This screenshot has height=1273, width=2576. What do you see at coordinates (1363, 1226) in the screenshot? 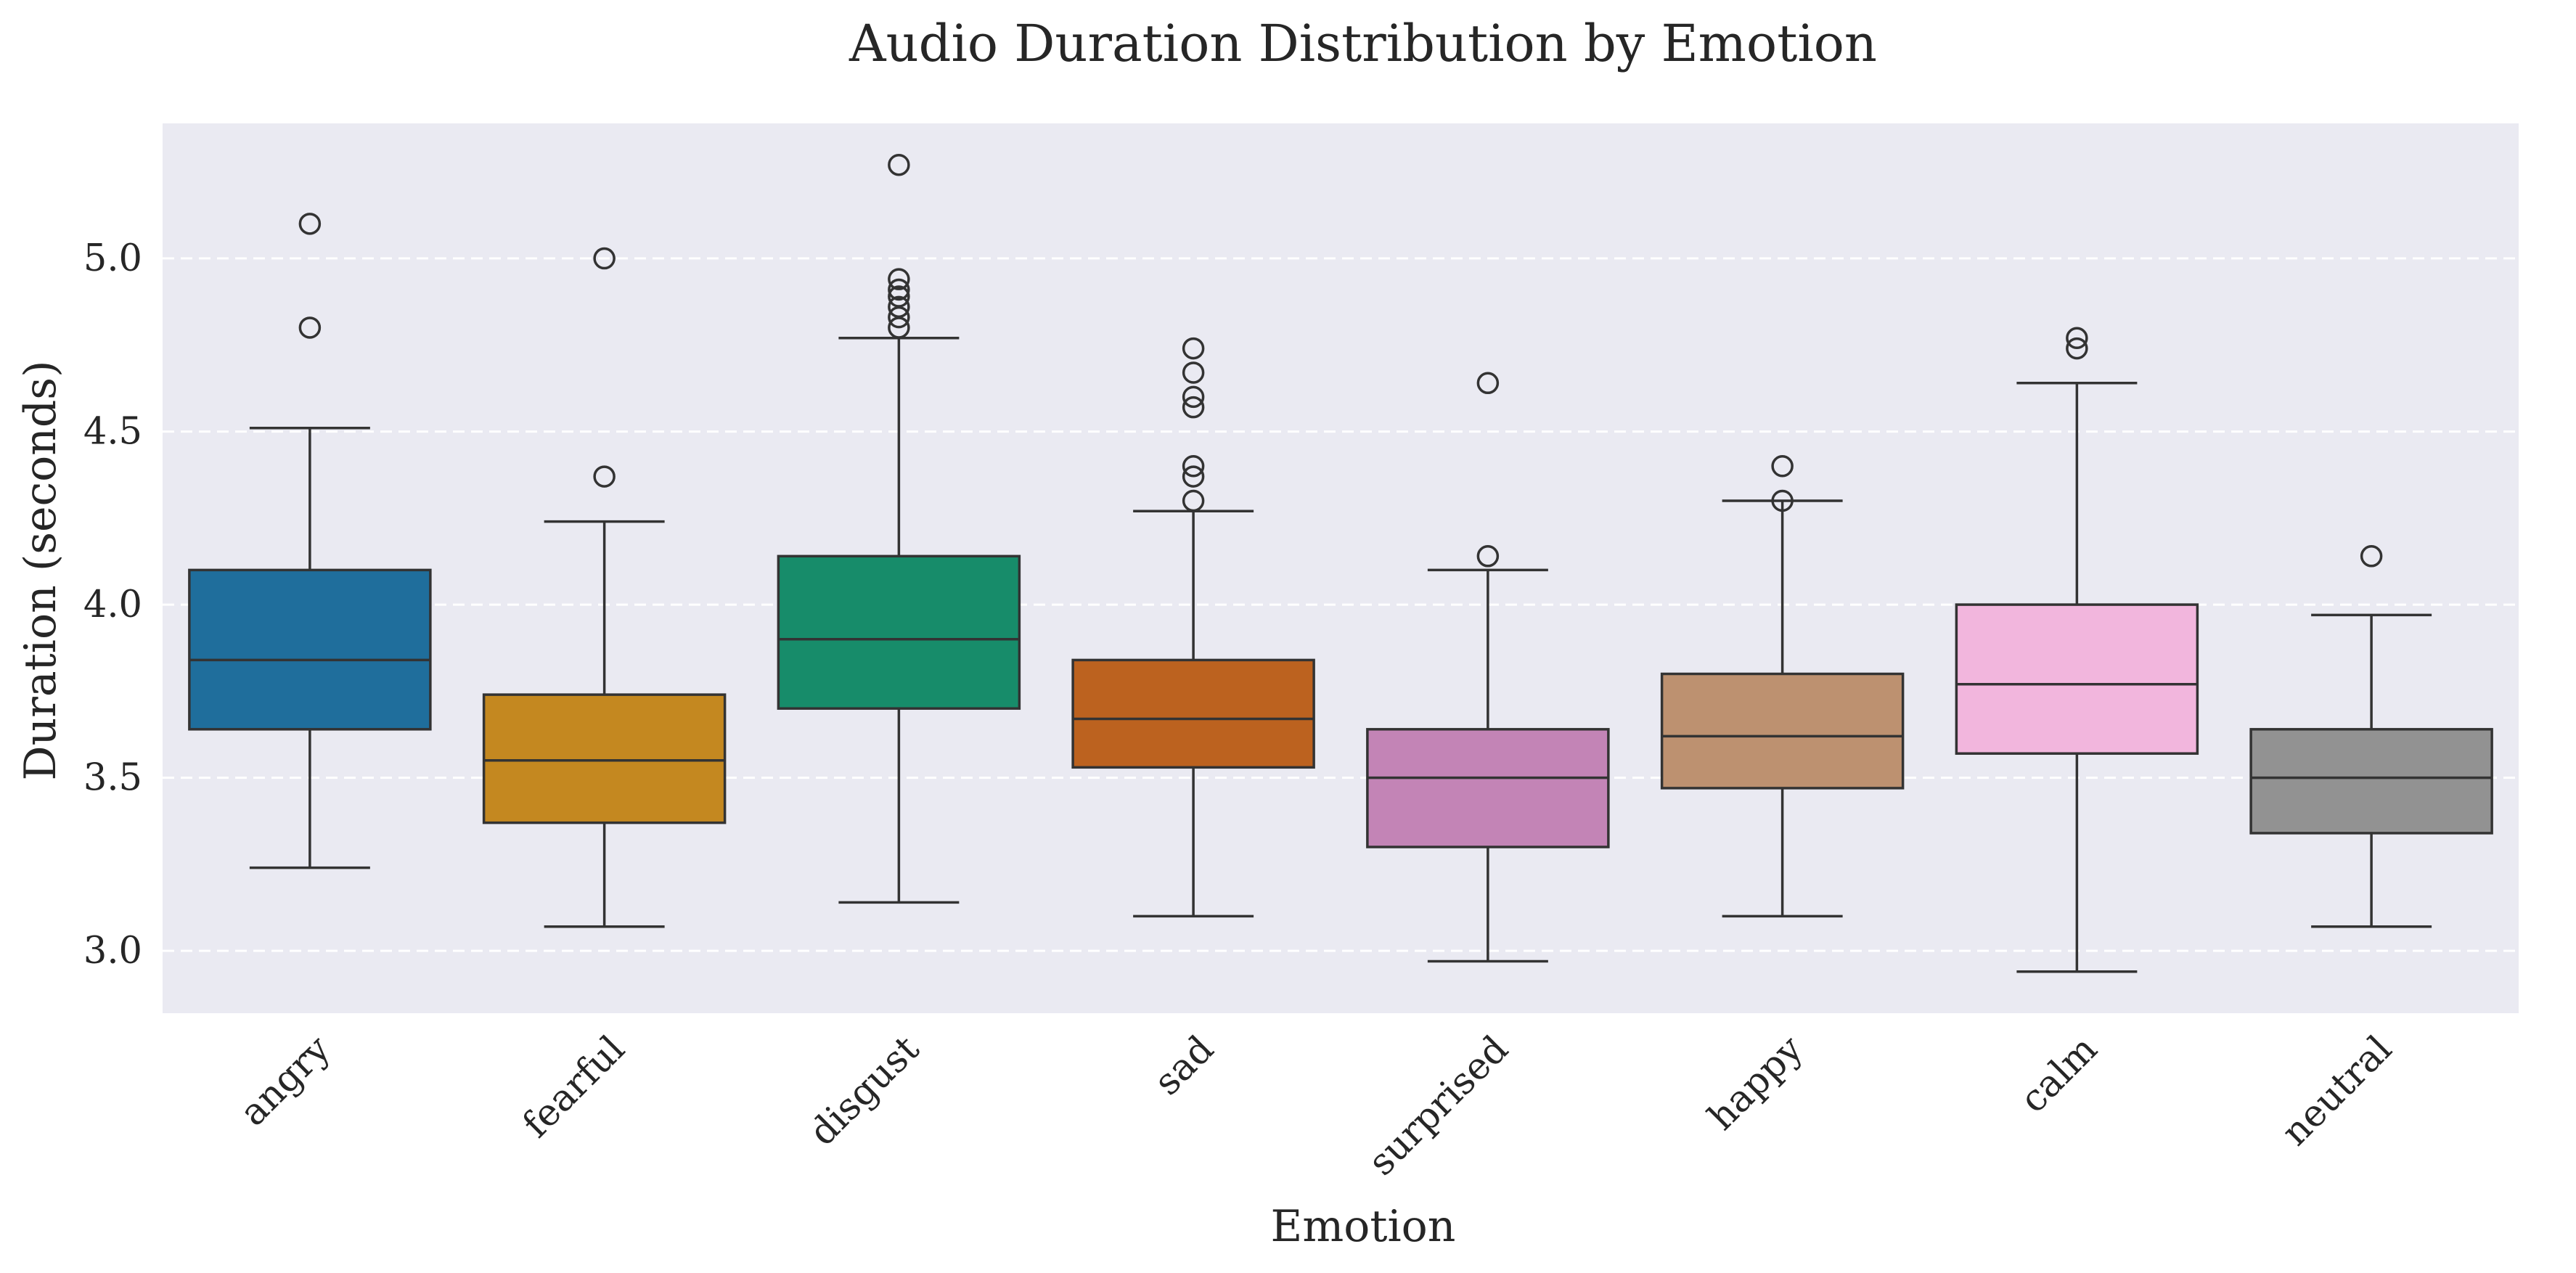
I see `x-axis-label: Emotion` at bounding box center [1363, 1226].